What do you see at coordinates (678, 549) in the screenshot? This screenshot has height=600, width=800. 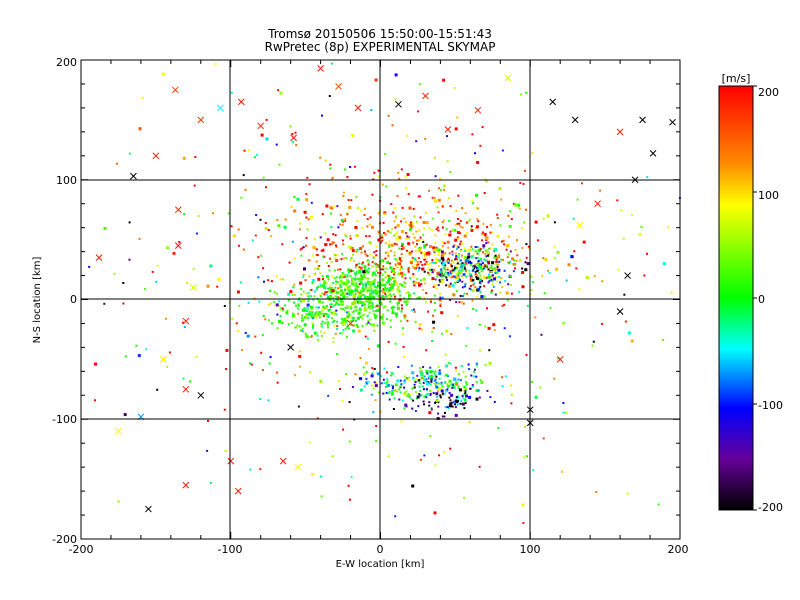 I see `x-tick-label: 200` at bounding box center [678, 549].